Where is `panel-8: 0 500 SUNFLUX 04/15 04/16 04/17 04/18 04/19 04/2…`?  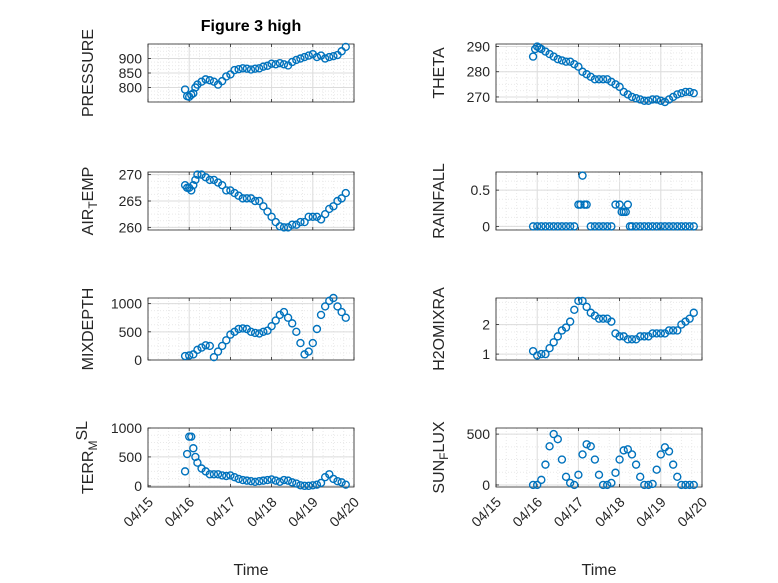
panel-8: 0 500 SUNFLUX 04/15 04/16 04/17 04/18 04/19 04/2… is located at coordinates (570, 500).